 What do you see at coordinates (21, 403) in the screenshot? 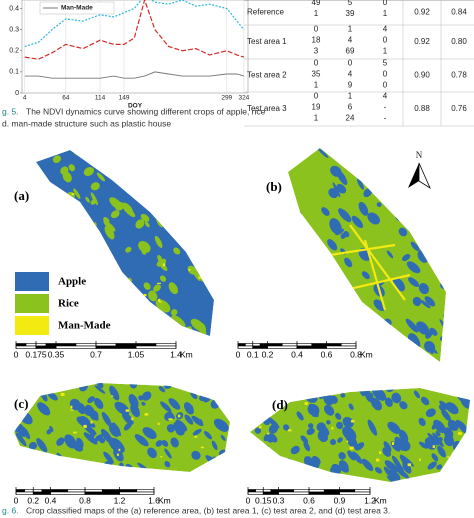
I see `map-label: (c)` at bounding box center [21, 403].